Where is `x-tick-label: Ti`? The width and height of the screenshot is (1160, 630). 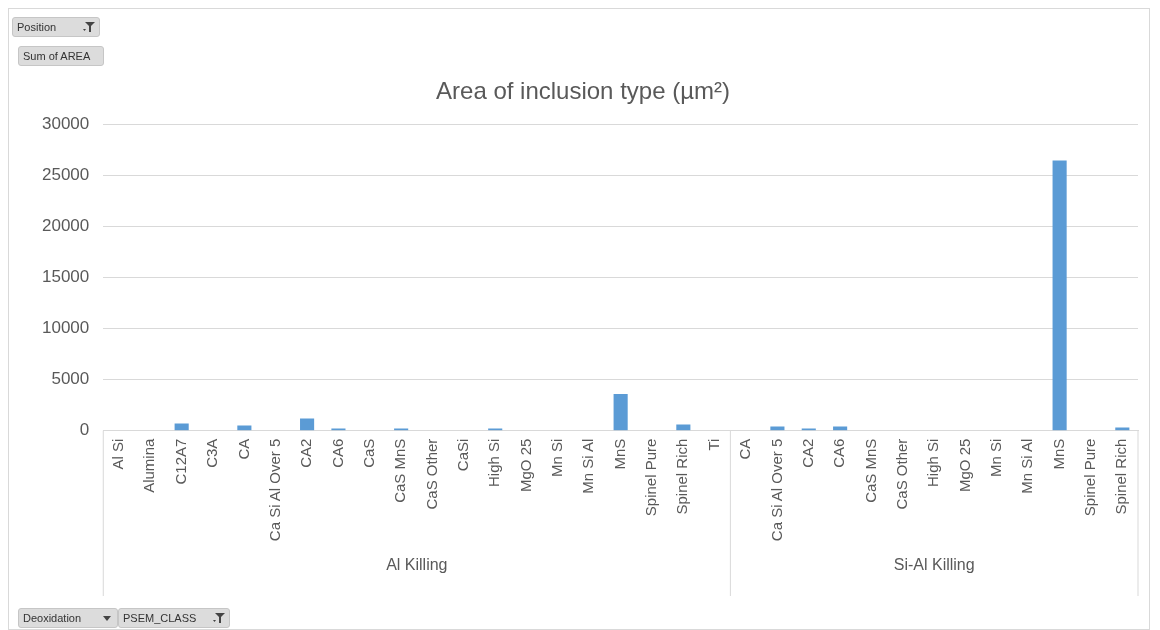
x-tick-label: Ti is located at coordinates (713, 444).